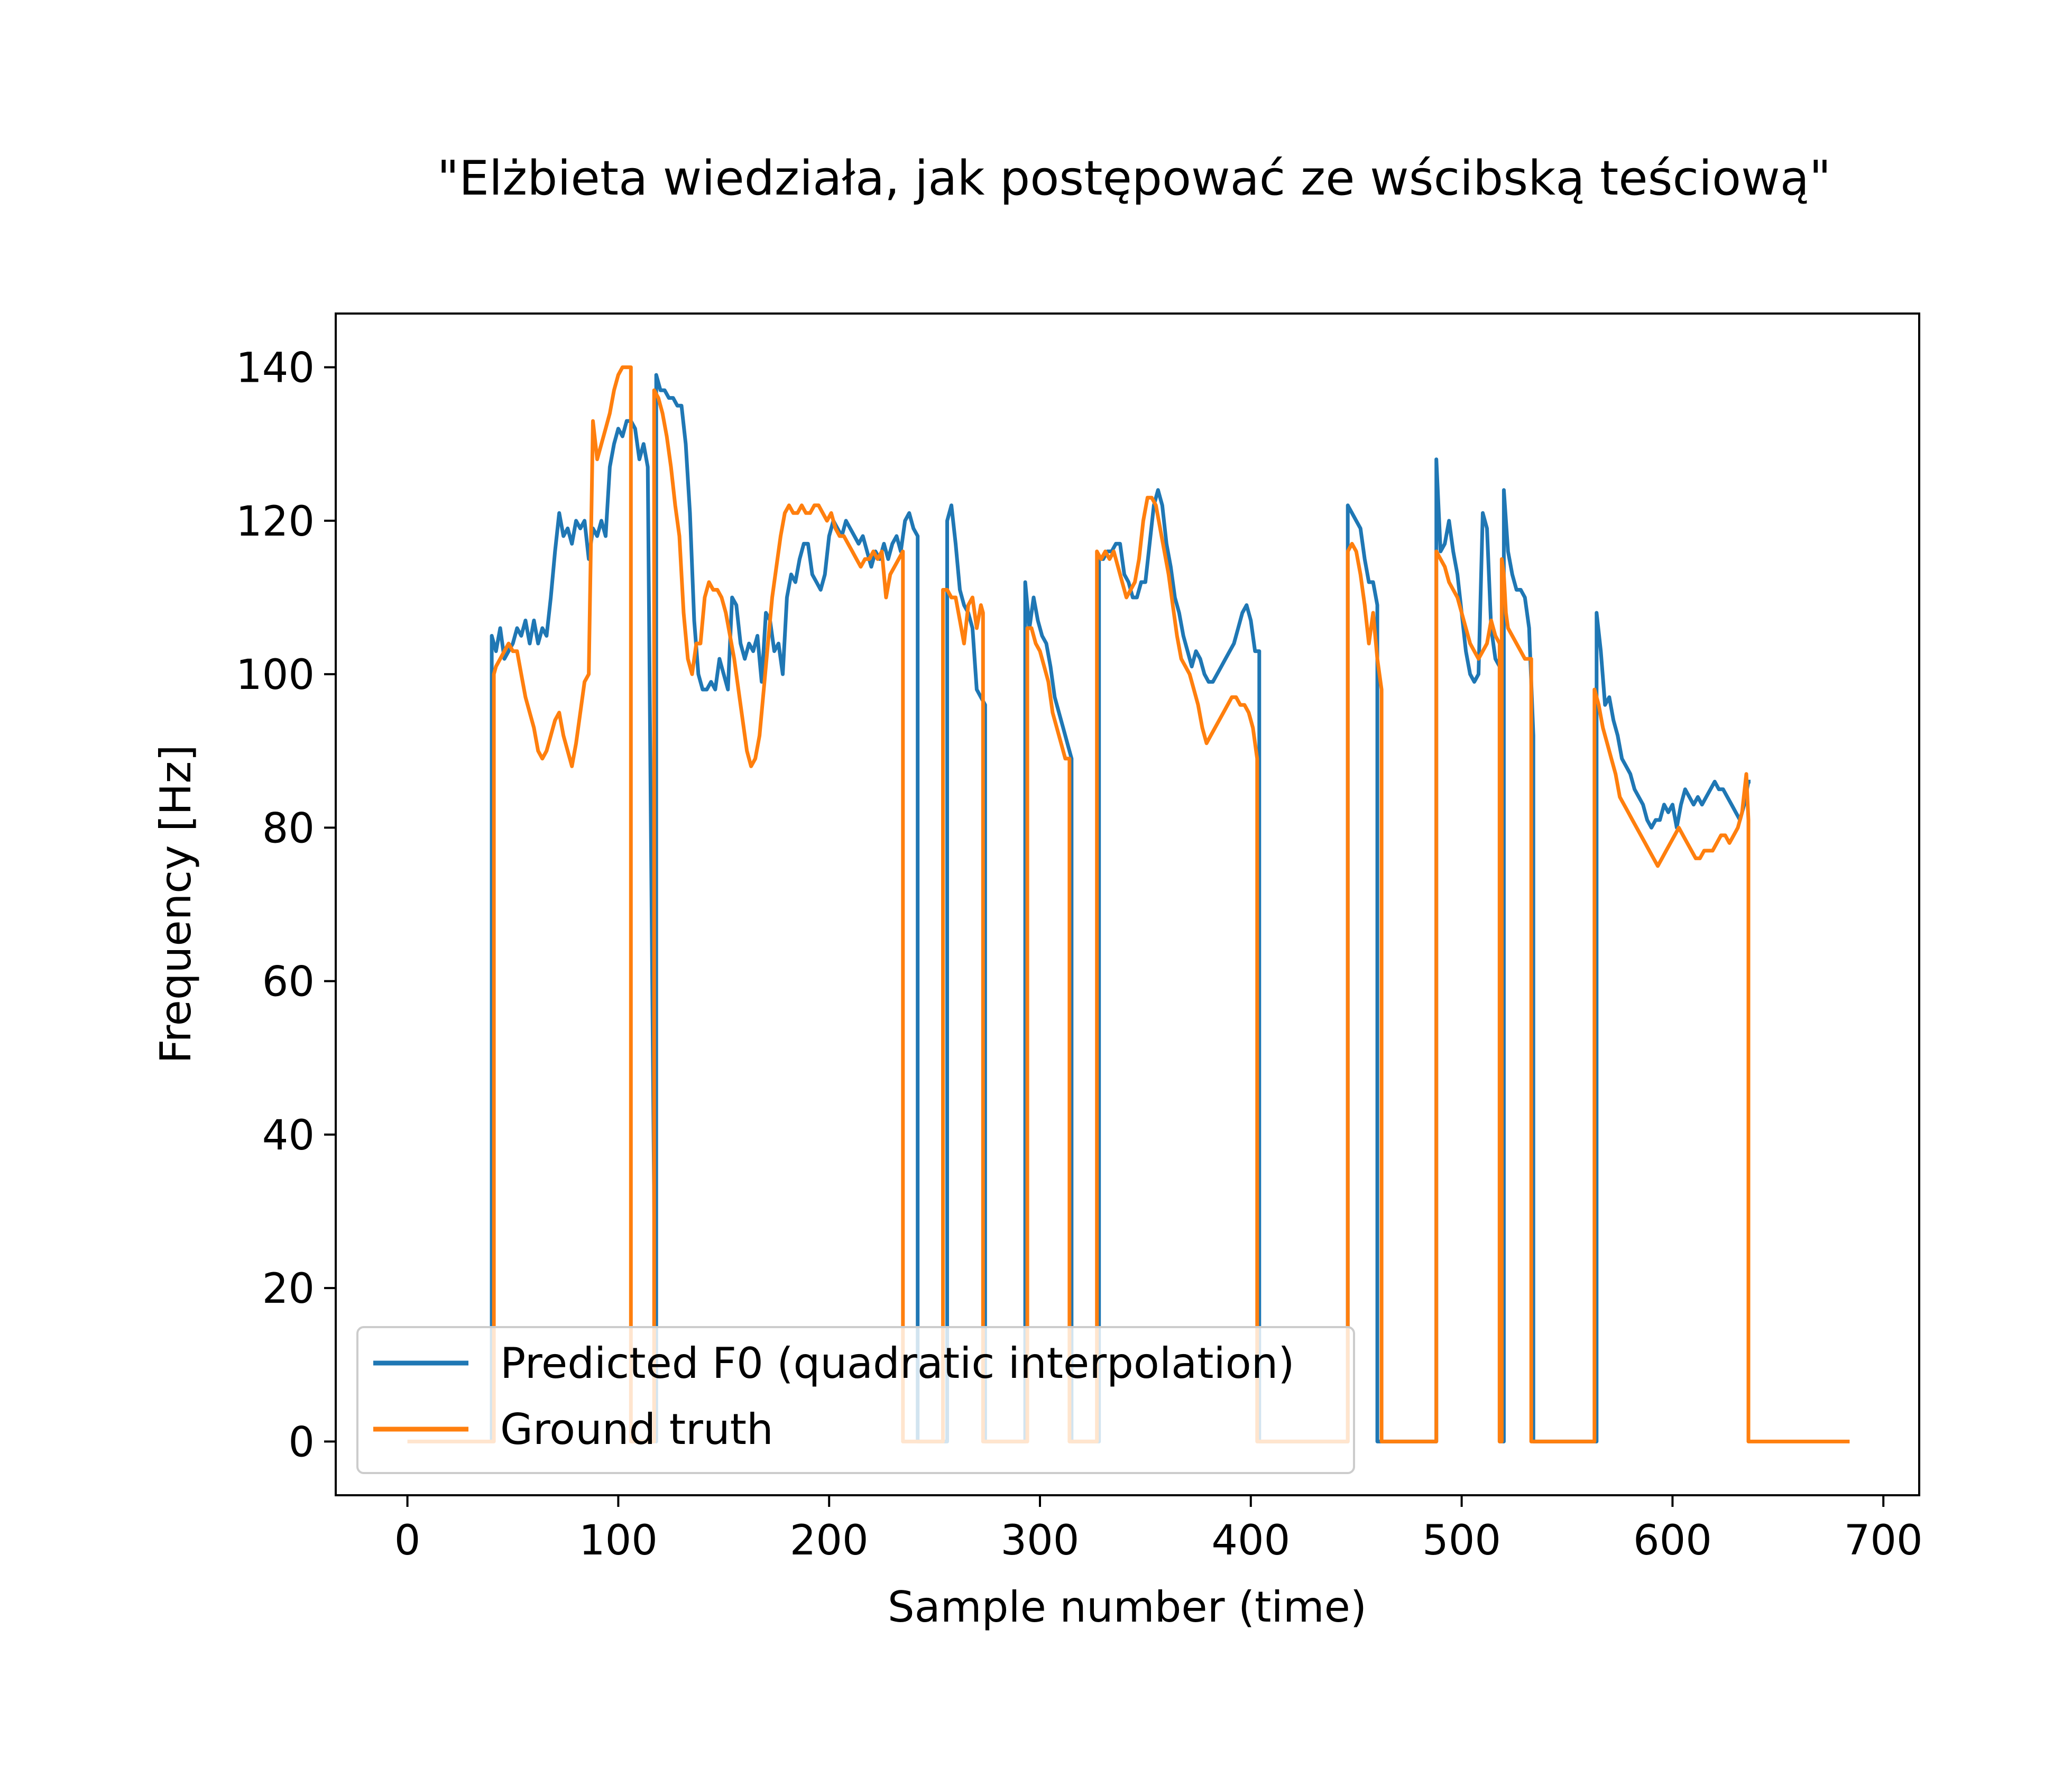 This screenshot has width=2072, height=1776. Describe the element at coordinates (288, 982) in the screenshot. I see `y-tick-label: 60` at that location.